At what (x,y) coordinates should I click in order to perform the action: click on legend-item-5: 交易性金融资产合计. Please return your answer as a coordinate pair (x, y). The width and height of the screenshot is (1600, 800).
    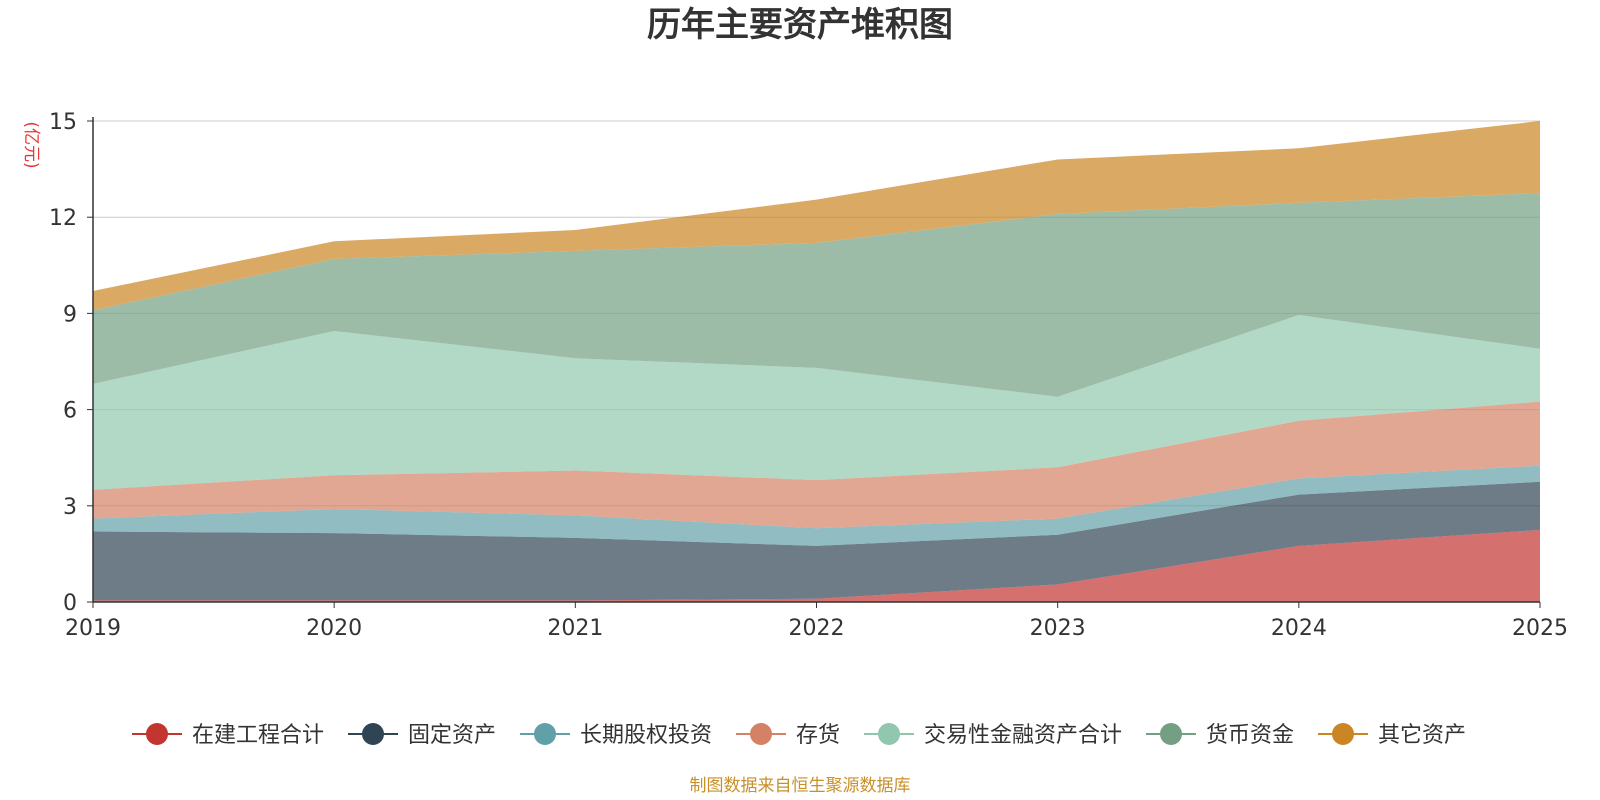
    Looking at the image, I should click on (993, 735).